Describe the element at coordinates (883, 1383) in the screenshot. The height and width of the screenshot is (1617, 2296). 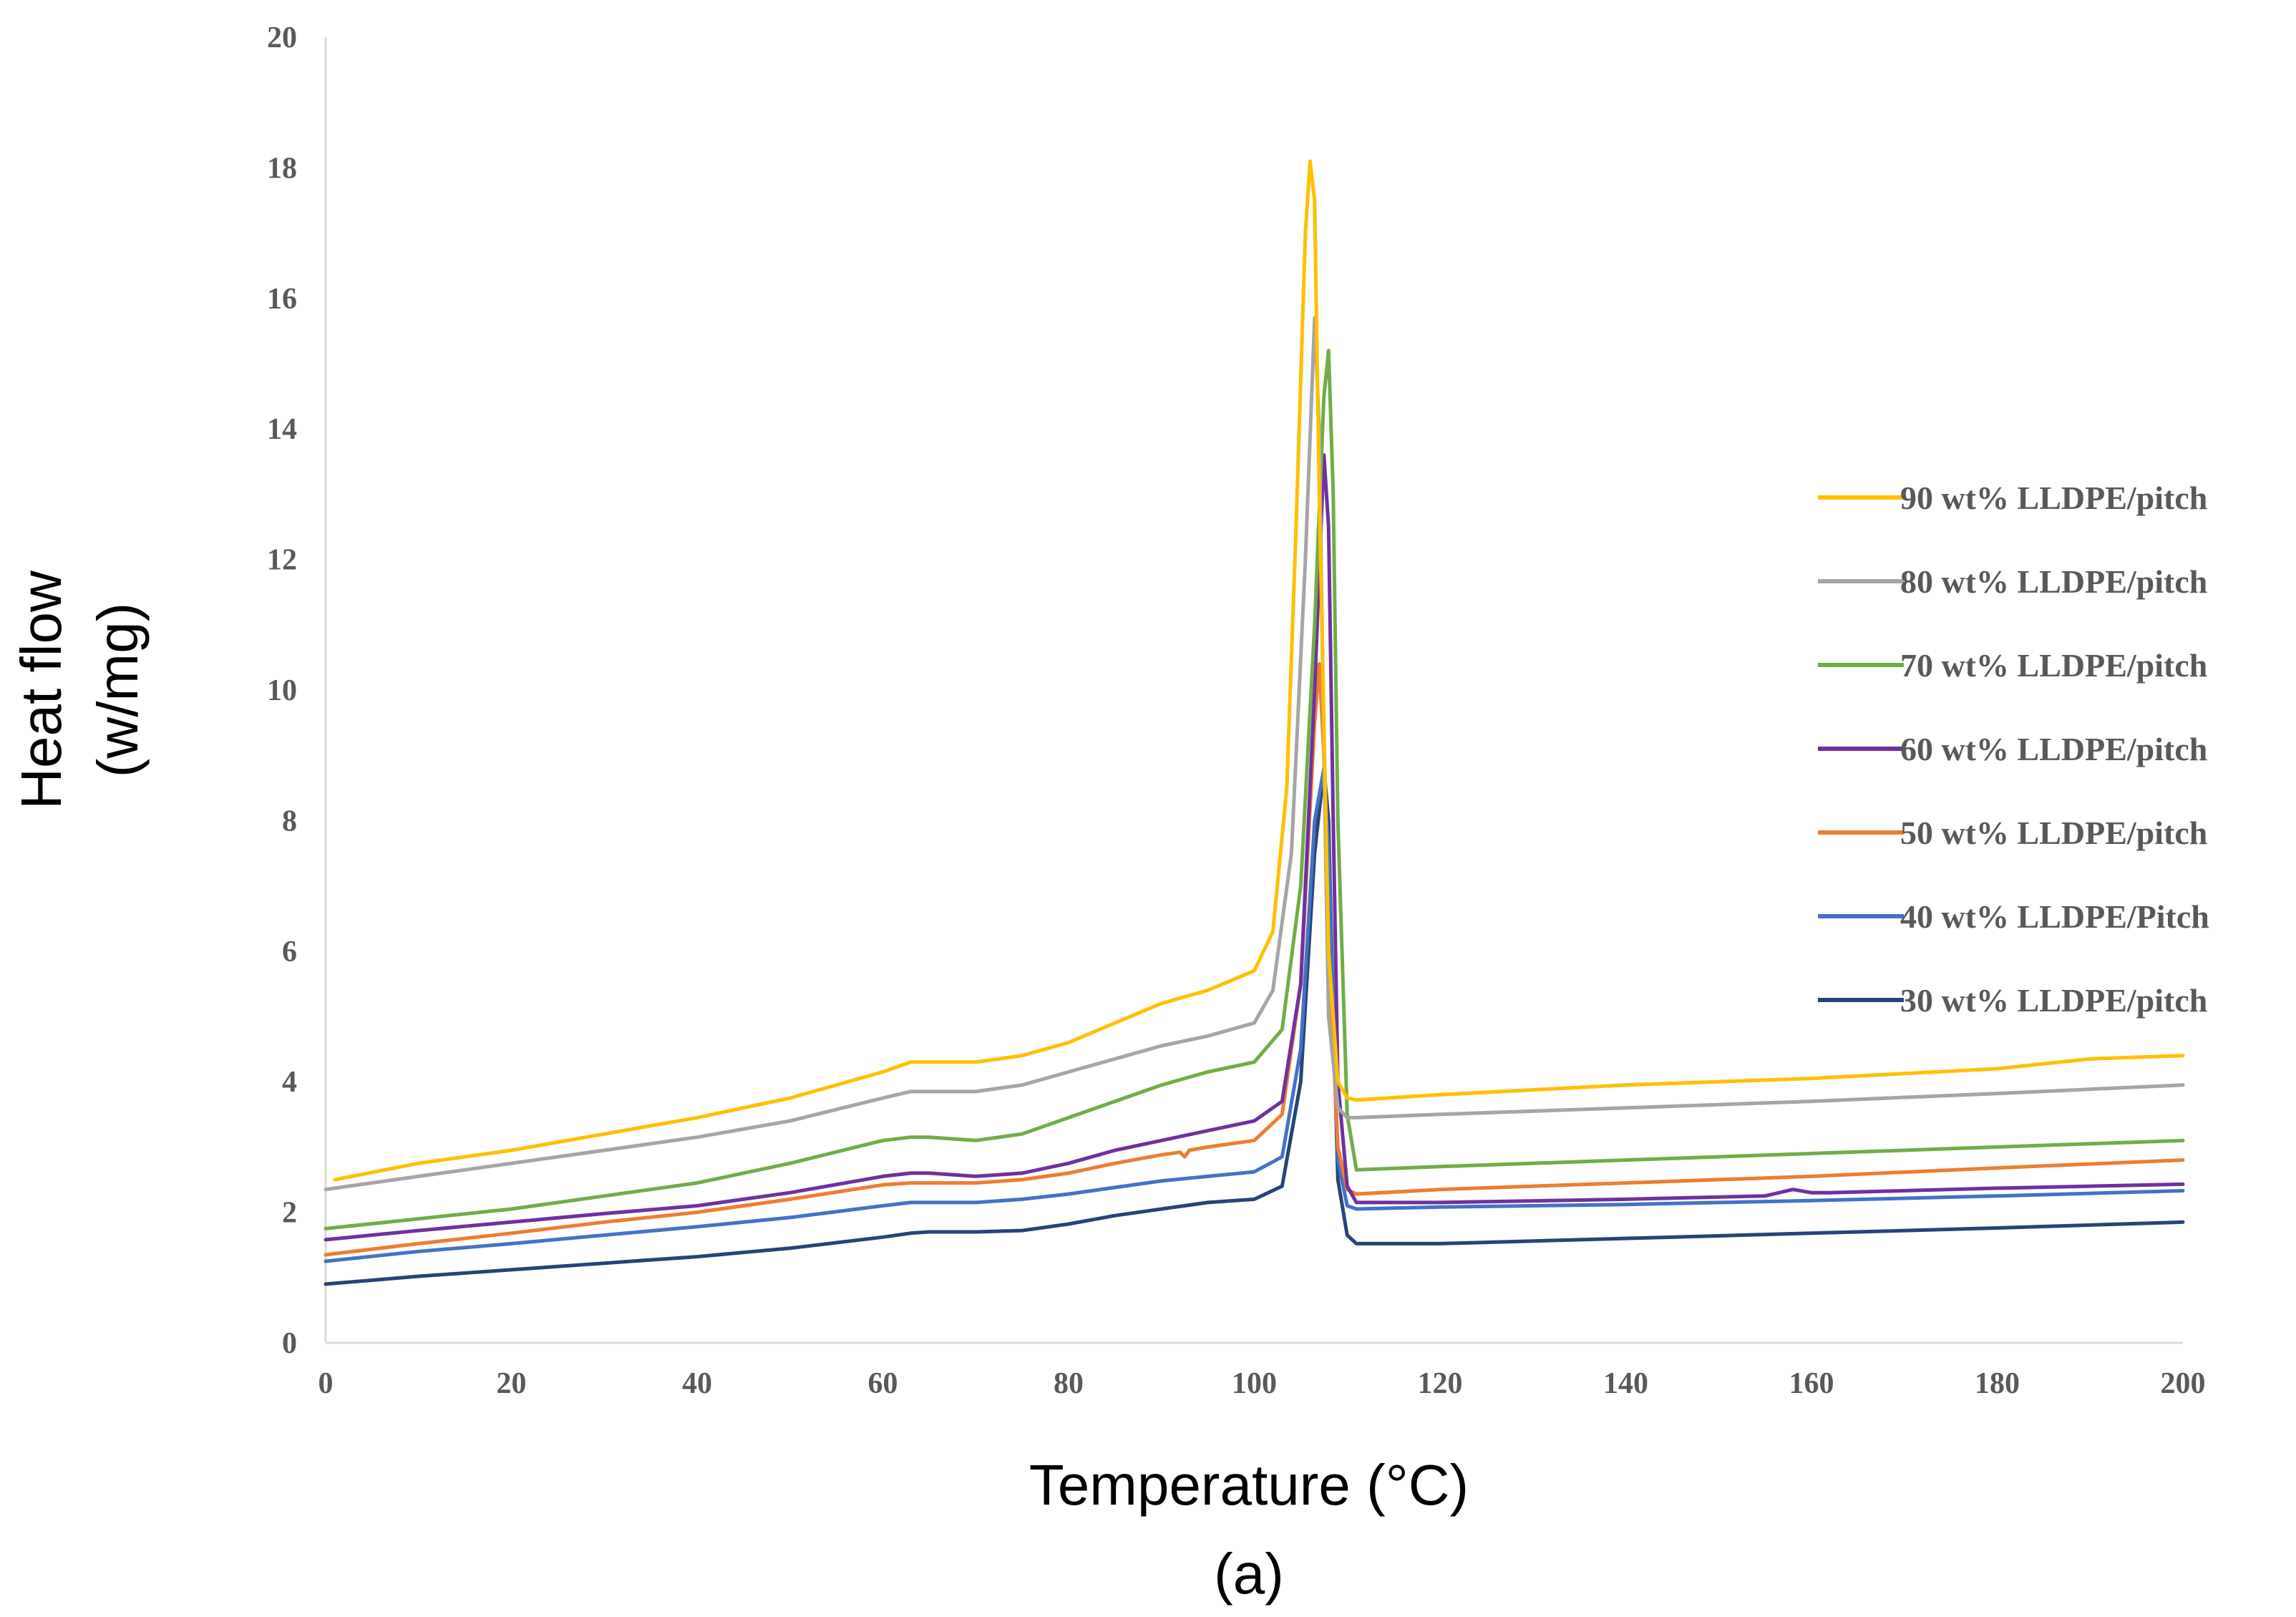
I see `x-tick-label: 60` at that location.